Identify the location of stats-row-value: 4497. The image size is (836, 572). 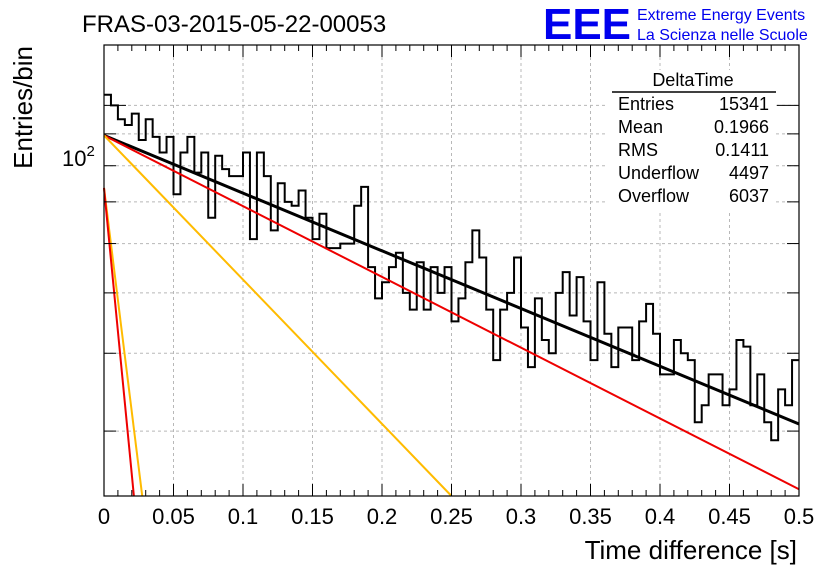
(749, 173).